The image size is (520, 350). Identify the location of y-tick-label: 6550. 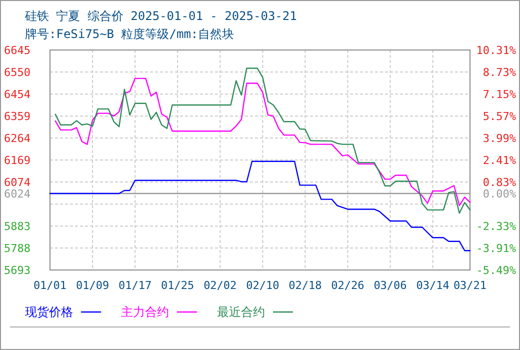
(17, 72).